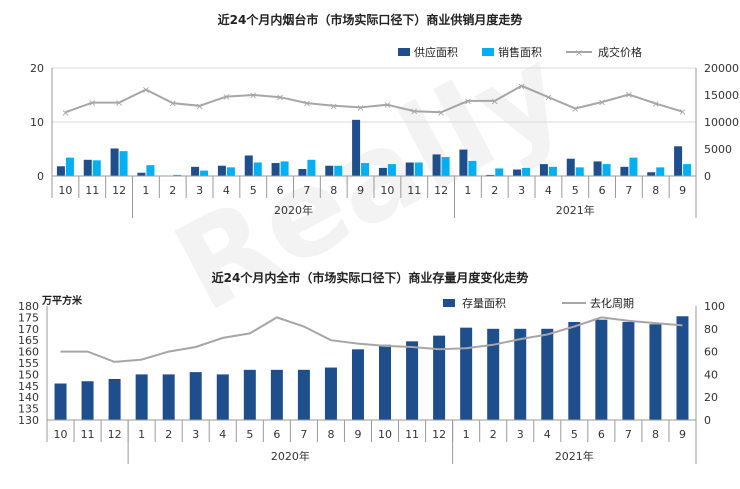  Describe the element at coordinates (714, 306) in the screenshot. I see `right-tick-label: 100` at that location.